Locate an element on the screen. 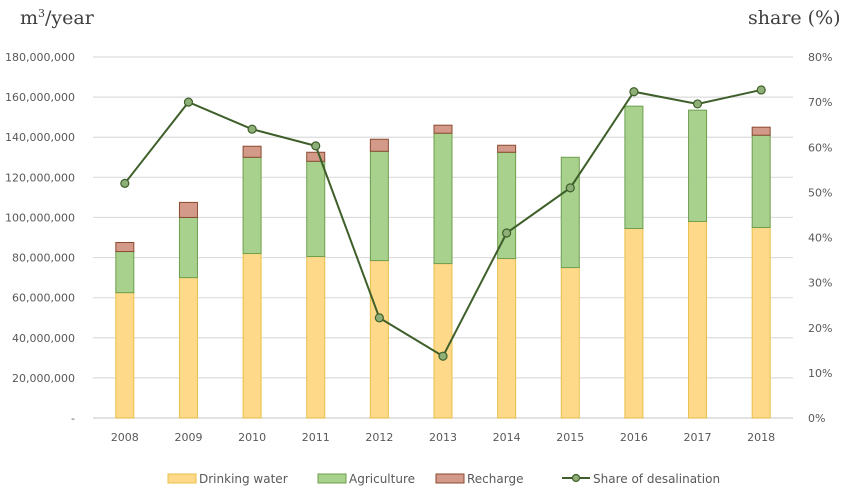 The height and width of the screenshot is (496, 850). right-tick-label: 50% is located at coordinates (820, 192).